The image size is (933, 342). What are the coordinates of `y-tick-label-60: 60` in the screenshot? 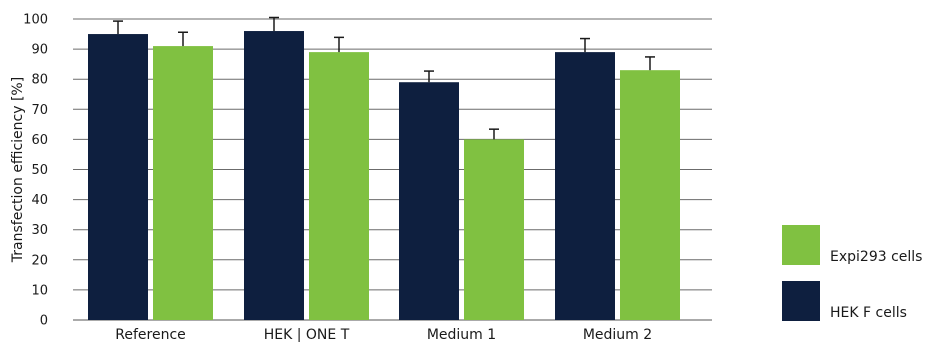 It's located at (39, 140).